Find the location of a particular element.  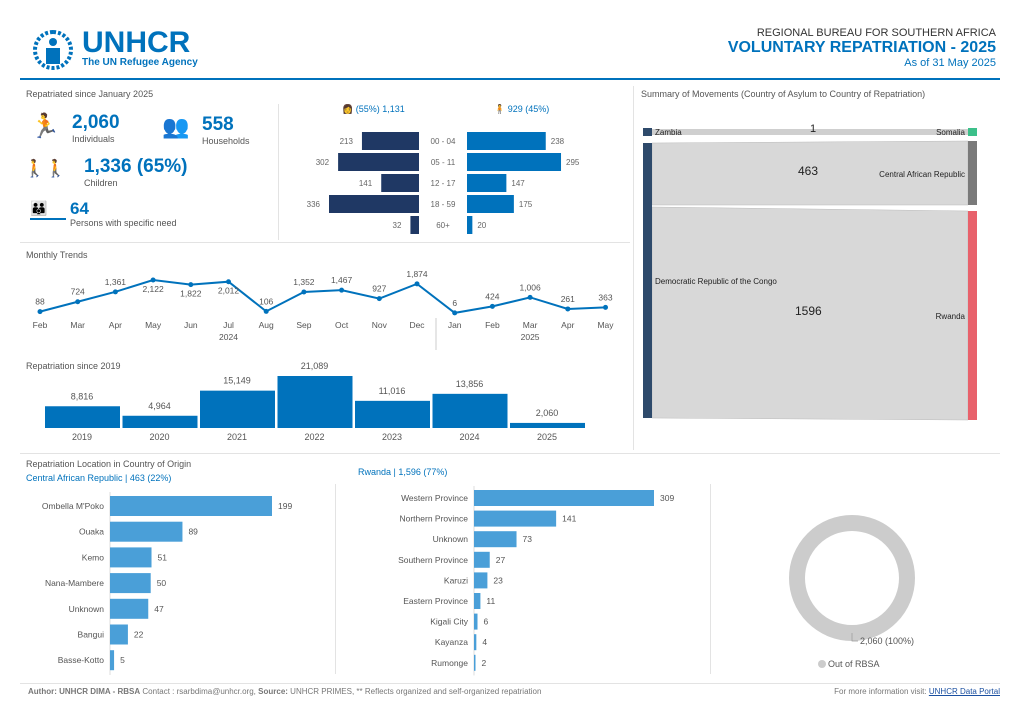

year-category: 2021 is located at coordinates (237, 437).